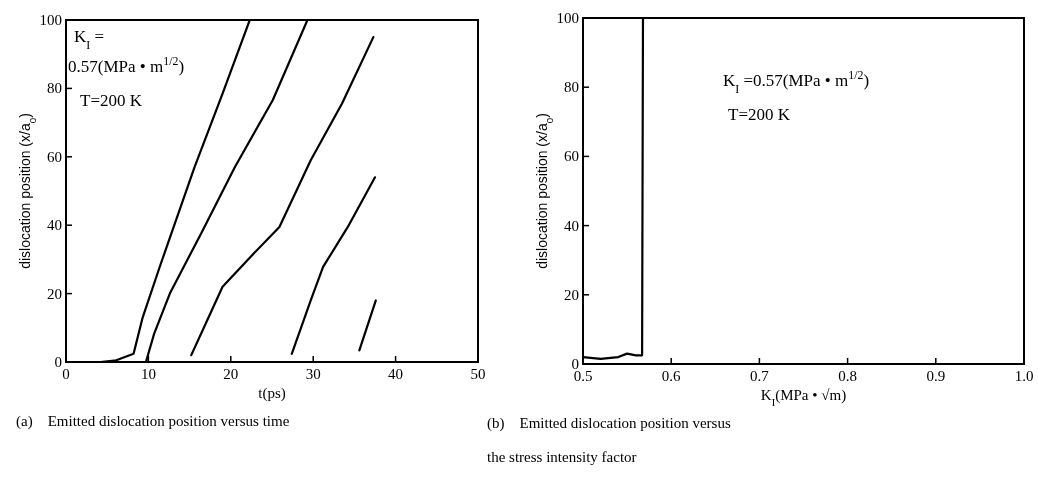 The width and height of the screenshot is (1038, 483). I want to click on x-axis-title: K$_{I}$(MPa • √m), so click(803, 397).